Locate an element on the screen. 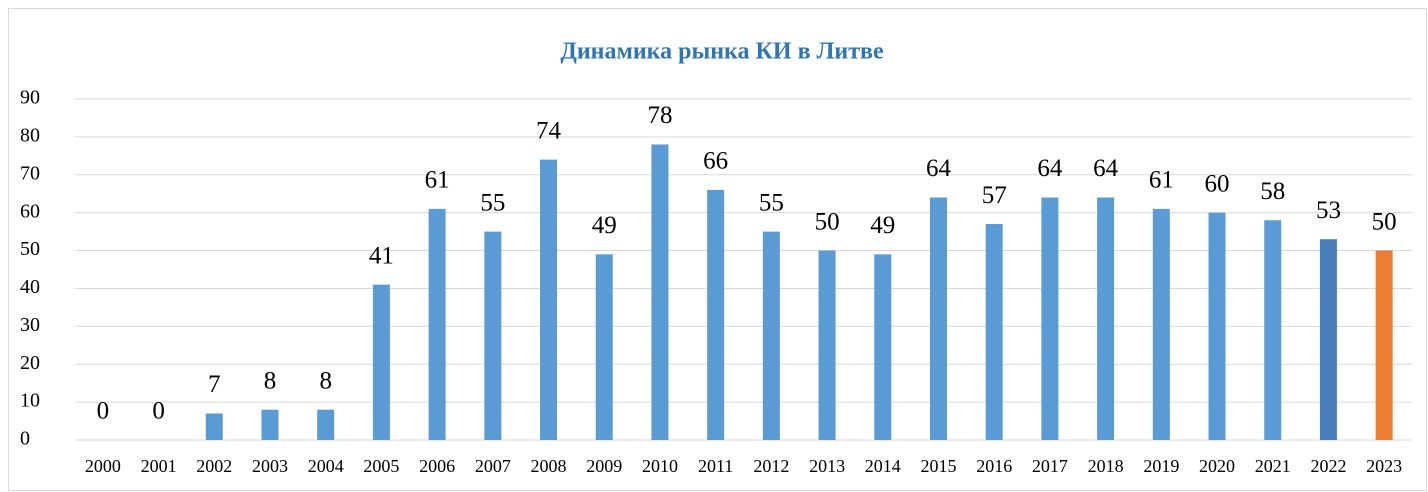 This screenshot has width=1428, height=492. x-tick-label: 2021 is located at coordinates (1273, 466).